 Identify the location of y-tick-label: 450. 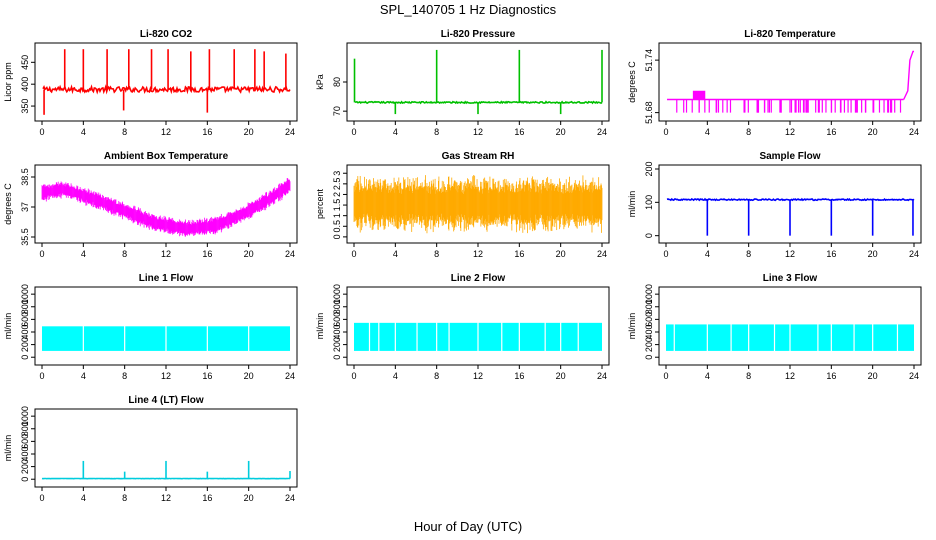
(25, 62).